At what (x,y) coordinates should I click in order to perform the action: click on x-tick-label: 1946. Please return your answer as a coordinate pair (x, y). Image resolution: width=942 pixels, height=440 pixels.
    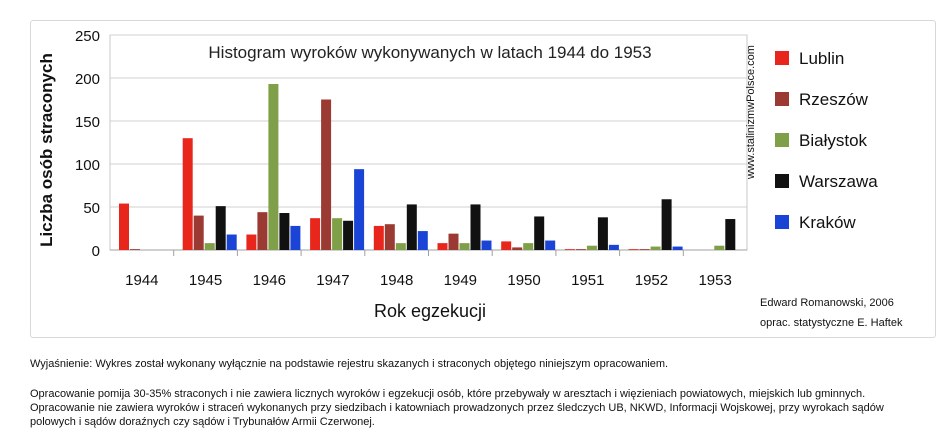
    Looking at the image, I should click on (269, 280).